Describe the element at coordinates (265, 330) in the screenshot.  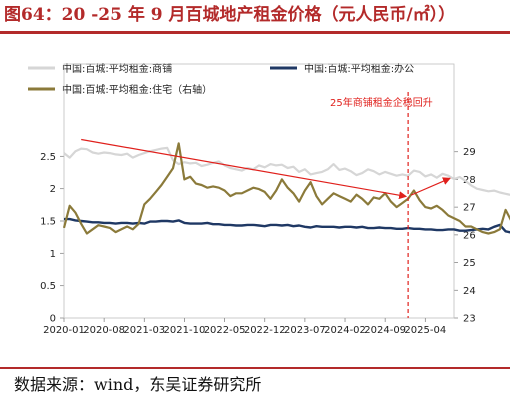
I see `x-tick-label: 2022-12` at that location.